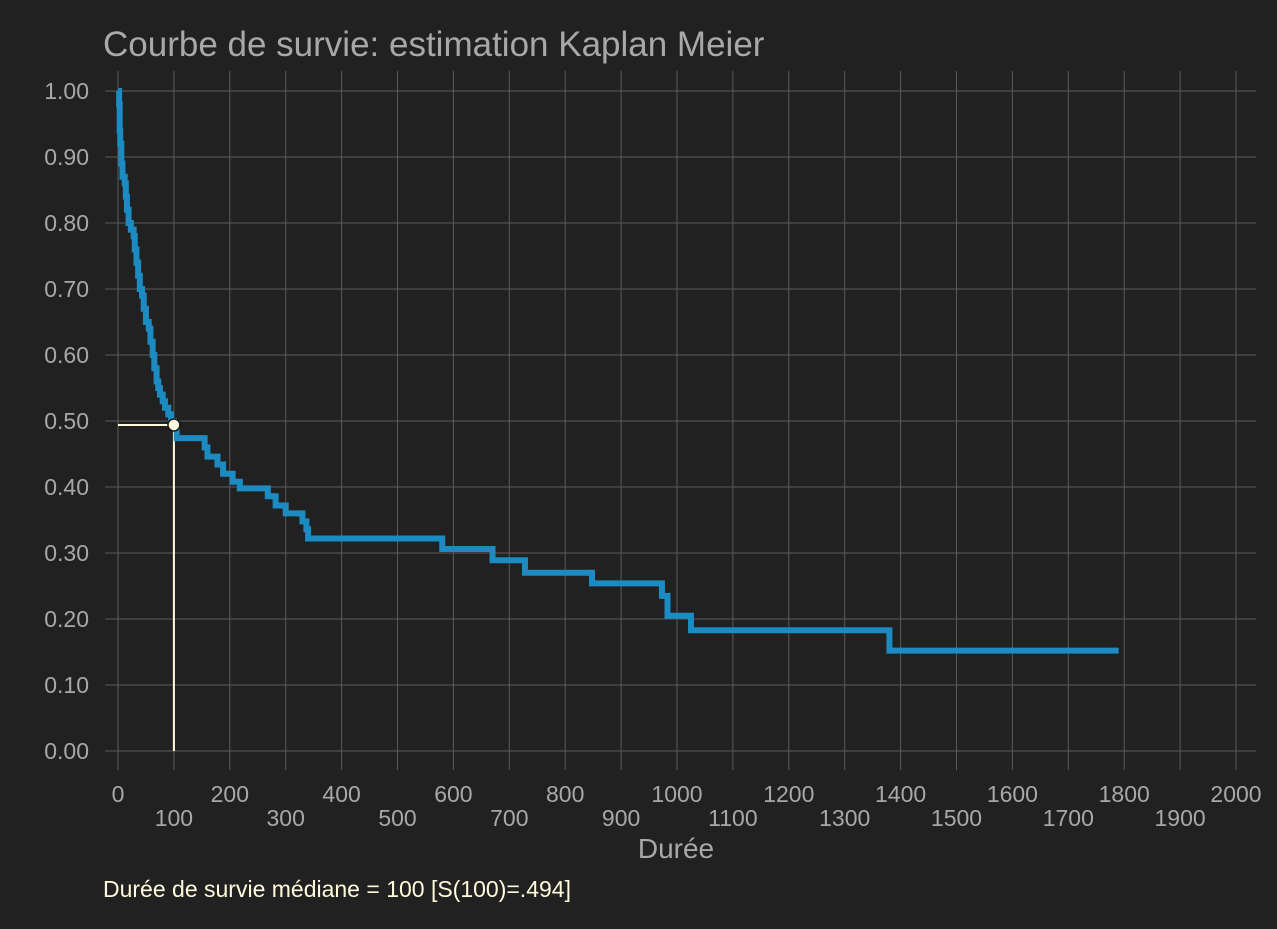  What do you see at coordinates (788, 794) in the screenshot?
I see `x-tick-label: 1200` at bounding box center [788, 794].